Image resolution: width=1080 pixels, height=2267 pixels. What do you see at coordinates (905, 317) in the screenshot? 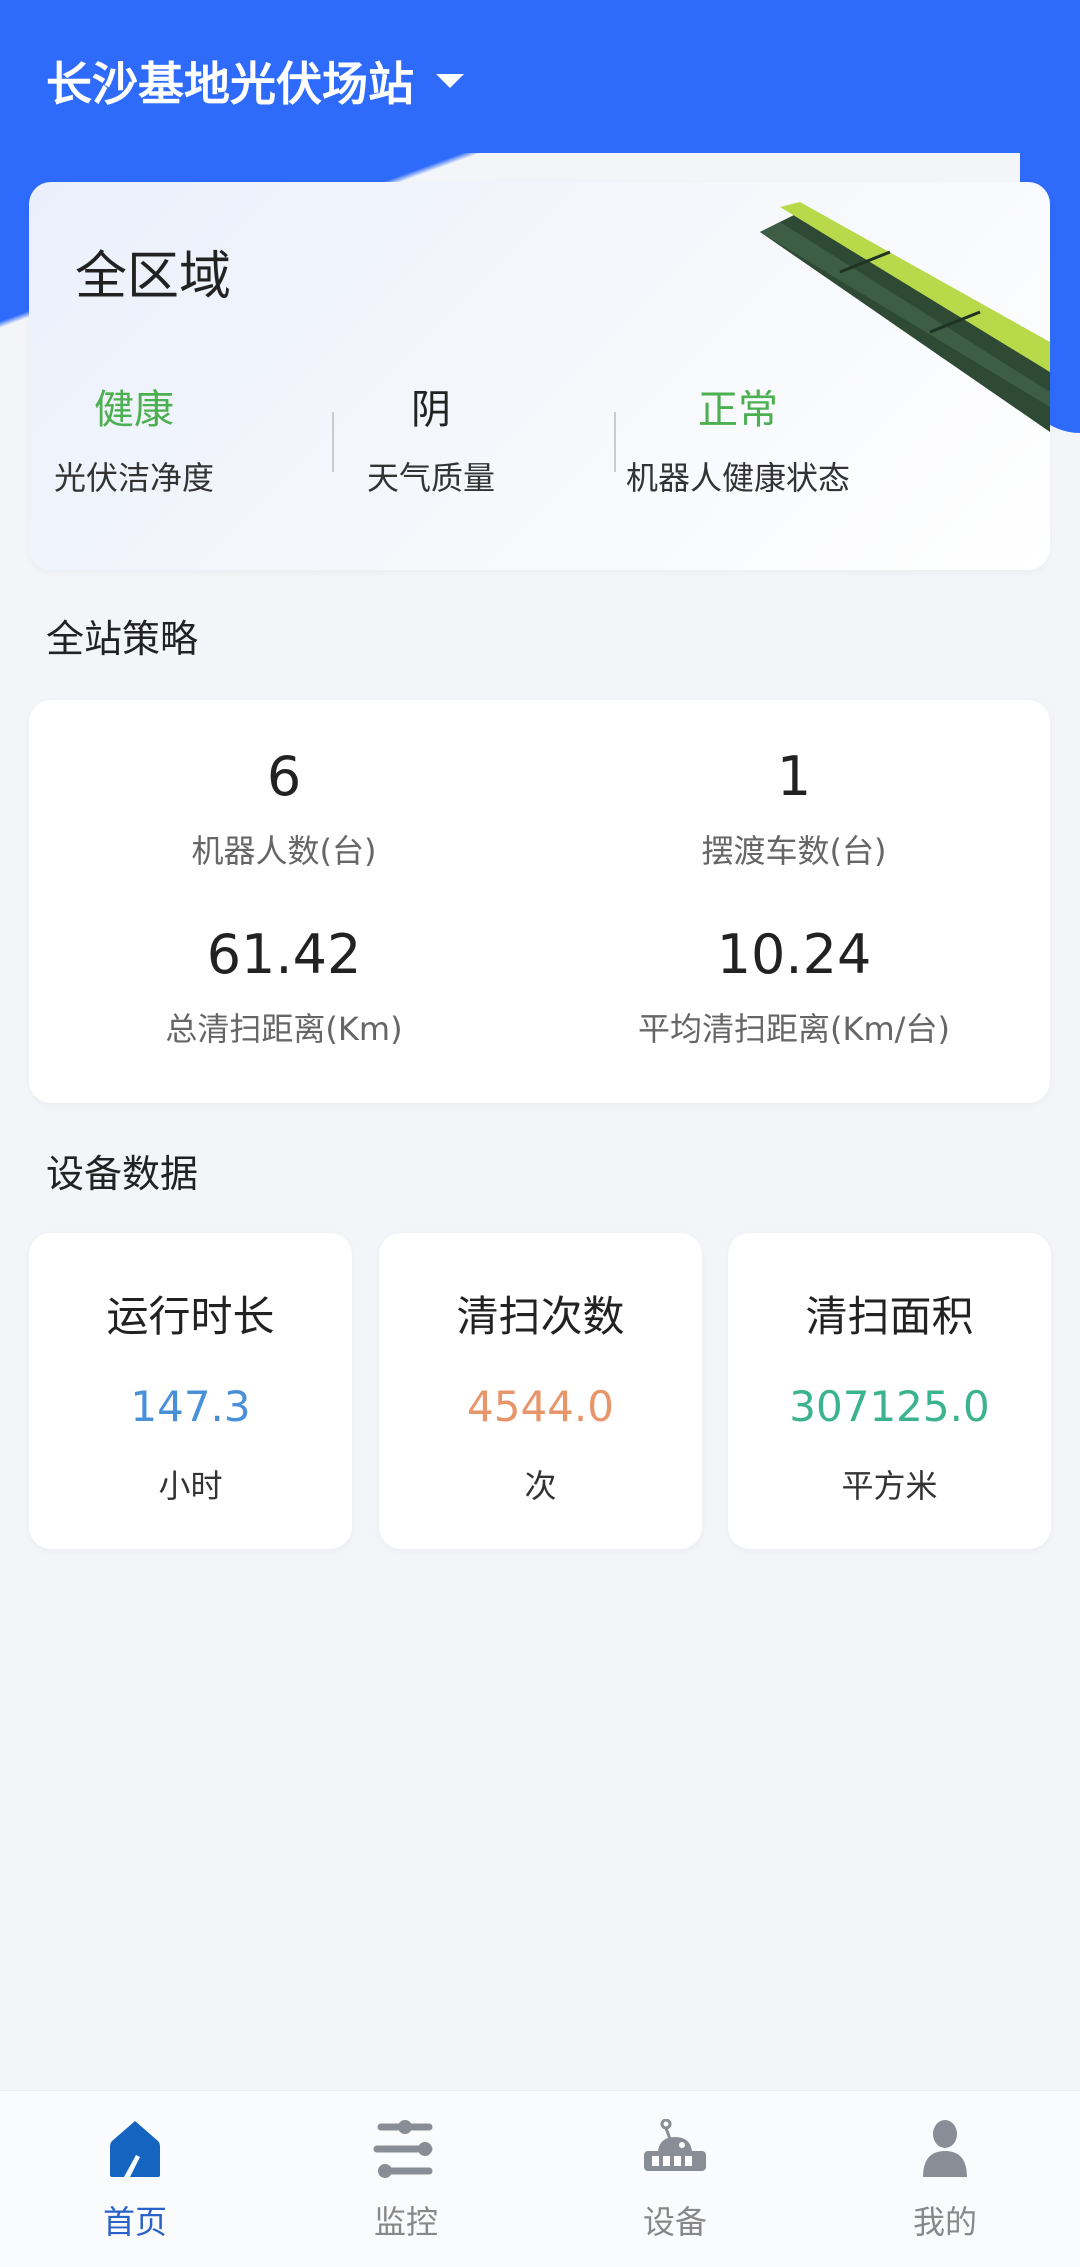
I see `cleaning-robot-image` at bounding box center [905, 317].